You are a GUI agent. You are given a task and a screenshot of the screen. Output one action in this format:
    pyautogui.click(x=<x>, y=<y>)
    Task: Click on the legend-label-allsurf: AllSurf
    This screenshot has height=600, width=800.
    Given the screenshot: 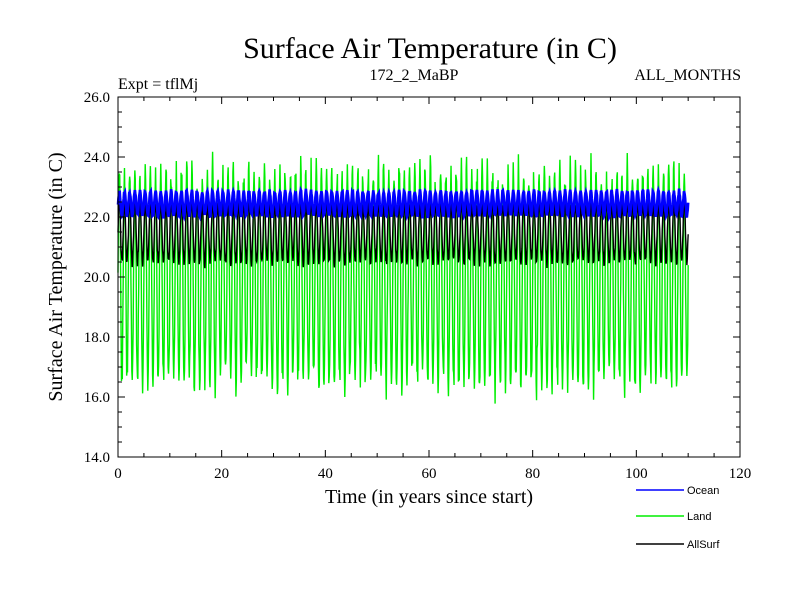 What is the action you would take?
    pyautogui.click(x=703, y=545)
    